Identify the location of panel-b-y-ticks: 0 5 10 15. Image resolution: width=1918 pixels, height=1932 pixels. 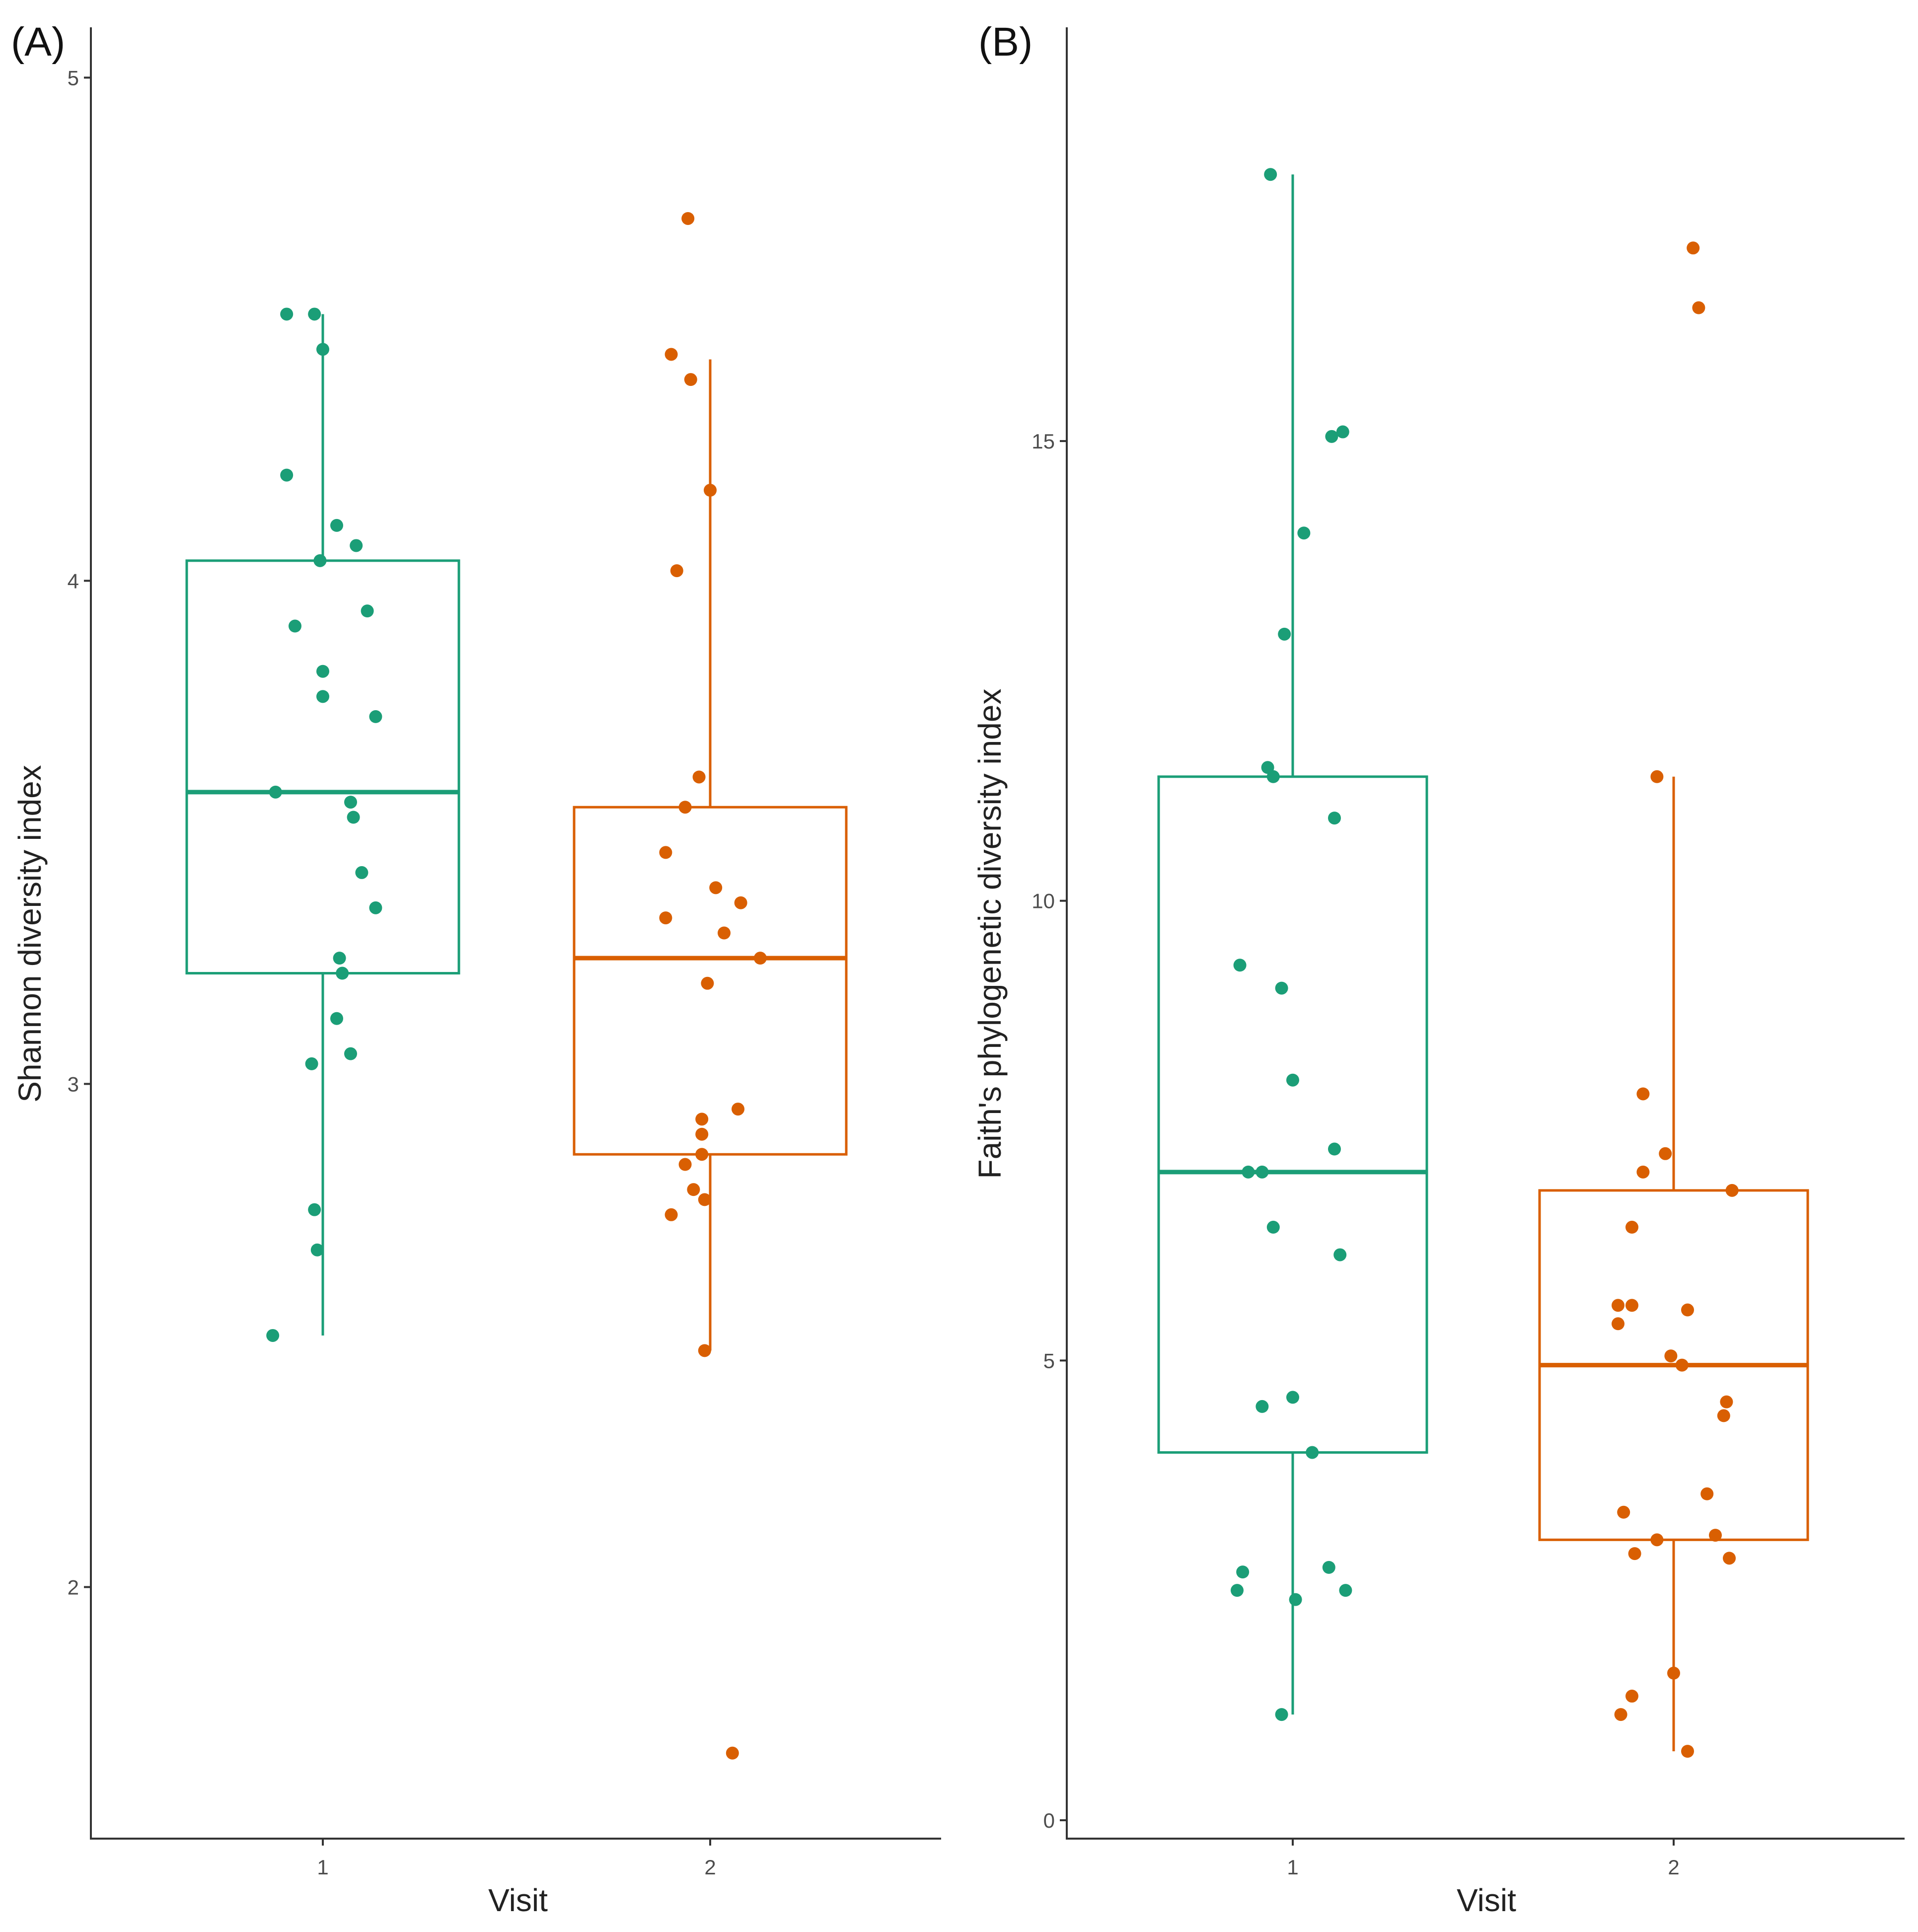
(1049, 1131).